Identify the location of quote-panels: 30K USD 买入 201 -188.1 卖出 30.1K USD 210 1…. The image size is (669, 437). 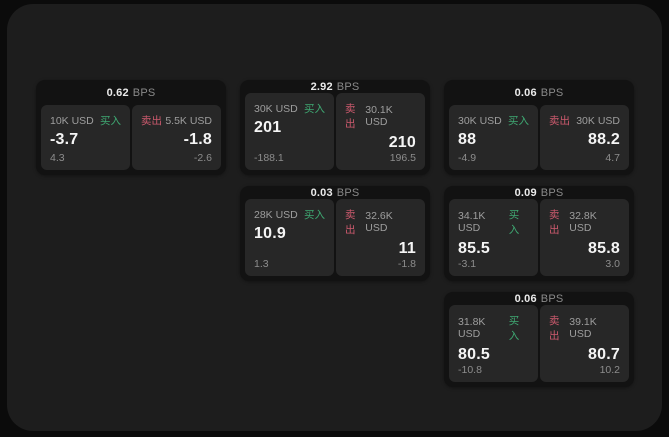
(335, 131).